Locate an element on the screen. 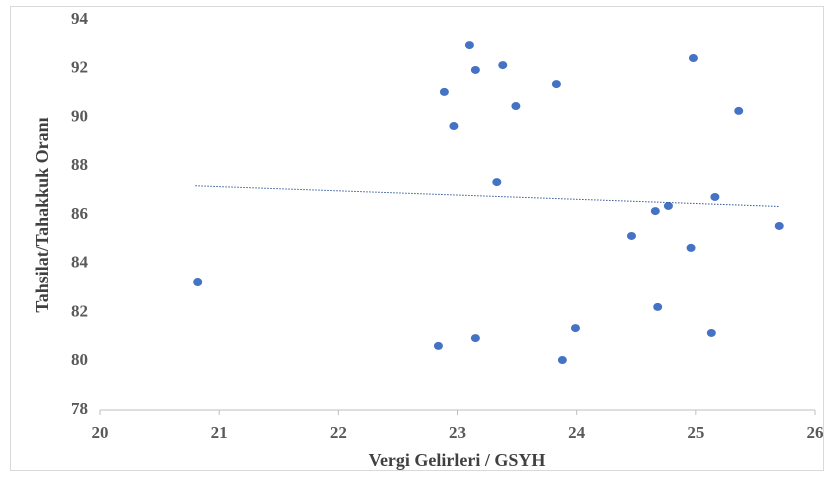 The width and height of the screenshot is (830, 479). y-tick-label: 86 is located at coordinates (79, 213).